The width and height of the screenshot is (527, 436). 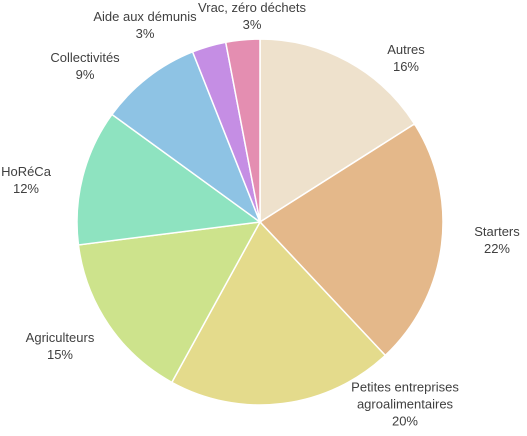 What do you see at coordinates (406, 66) in the screenshot?
I see `slice-value-label: 16%` at bounding box center [406, 66].